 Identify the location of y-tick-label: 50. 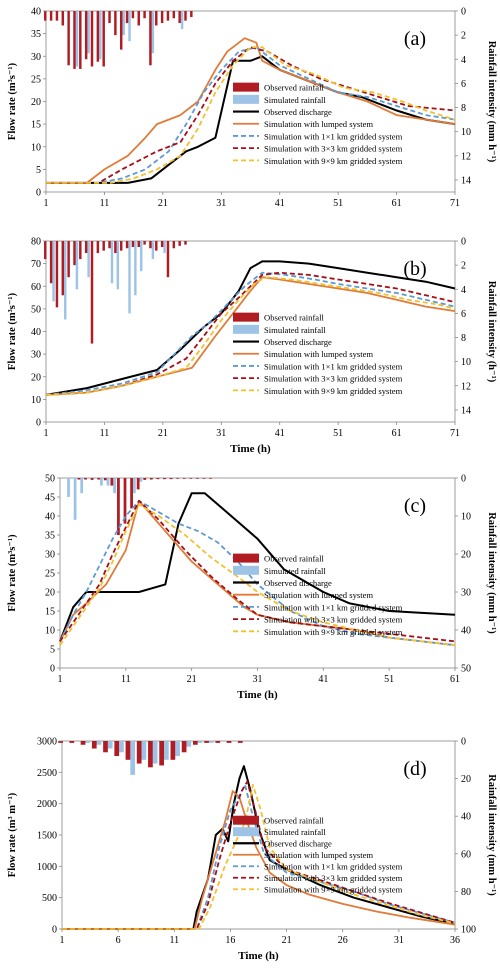
(36, 309).